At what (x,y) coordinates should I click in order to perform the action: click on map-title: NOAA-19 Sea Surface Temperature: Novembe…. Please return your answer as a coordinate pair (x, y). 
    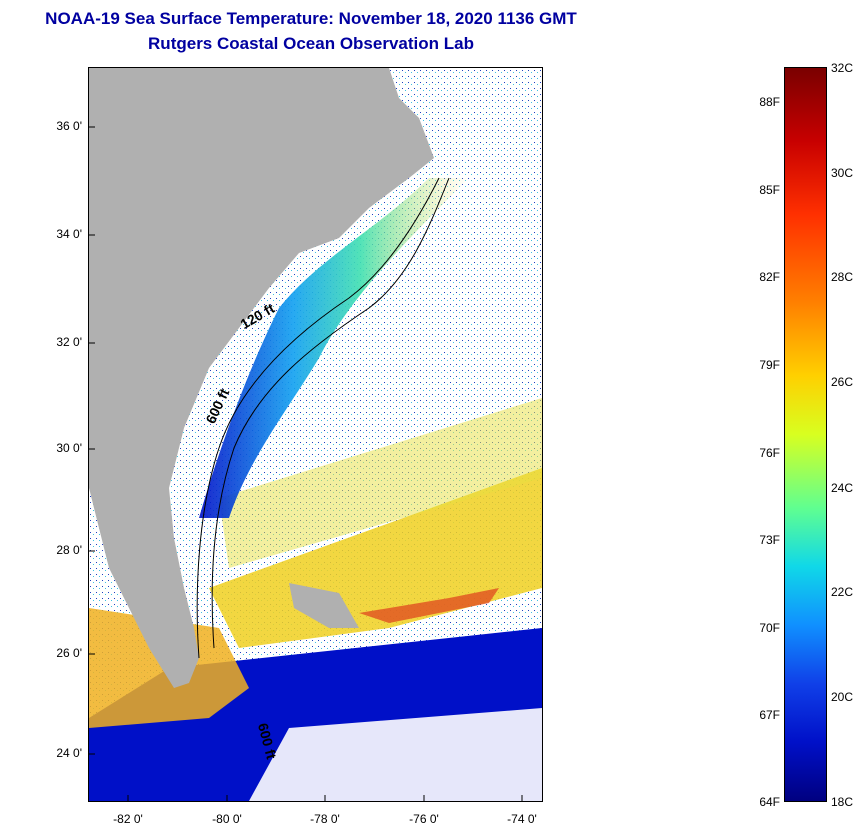
    Looking at the image, I should click on (311, 18).